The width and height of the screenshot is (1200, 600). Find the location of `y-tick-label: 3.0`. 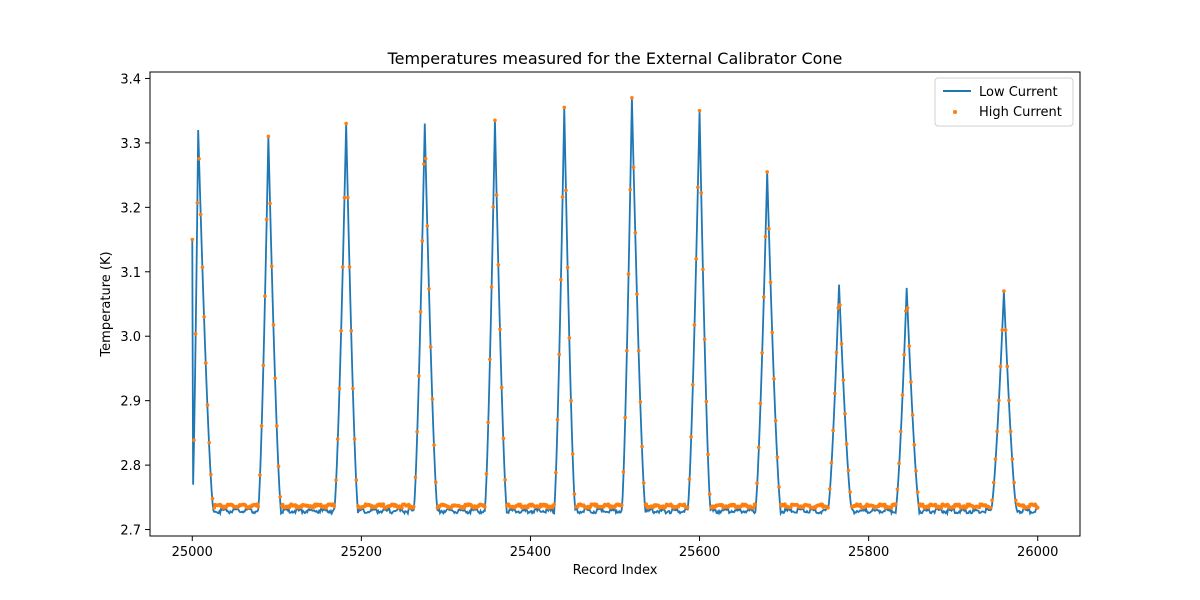

y-tick-label: 3.0 is located at coordinates (130, 337).